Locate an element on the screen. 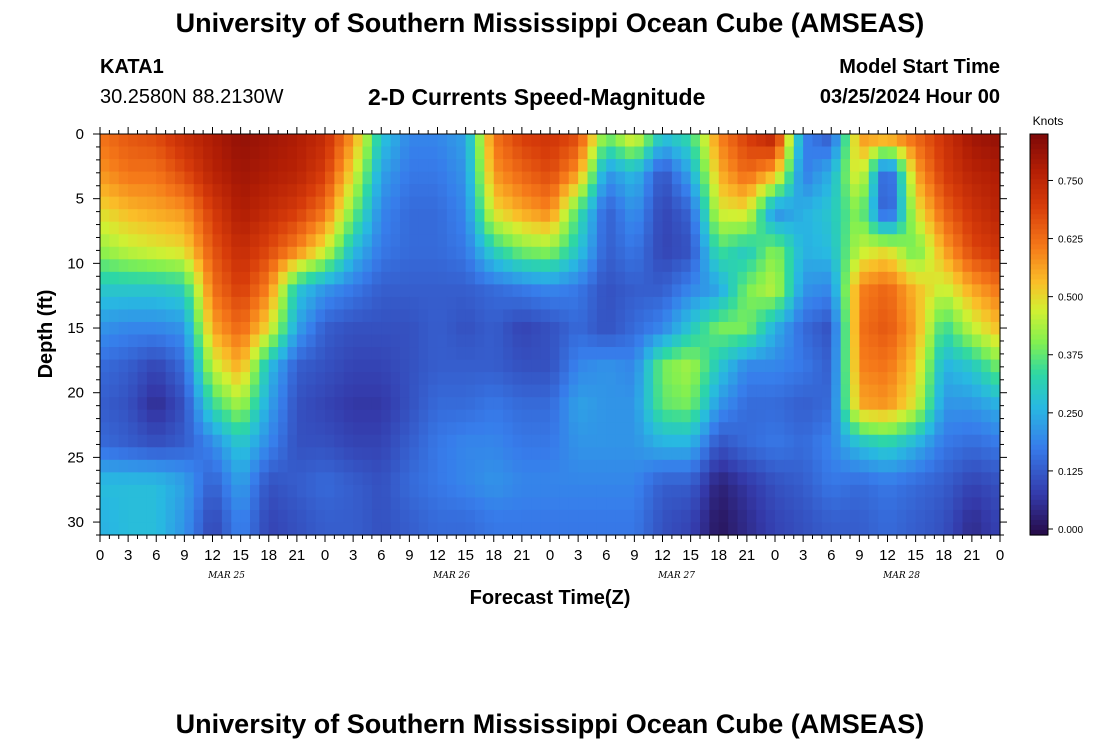 The image size is (1100, 750). colorbar-tick-label: 0.000 is located at coordinates (1070, 530).